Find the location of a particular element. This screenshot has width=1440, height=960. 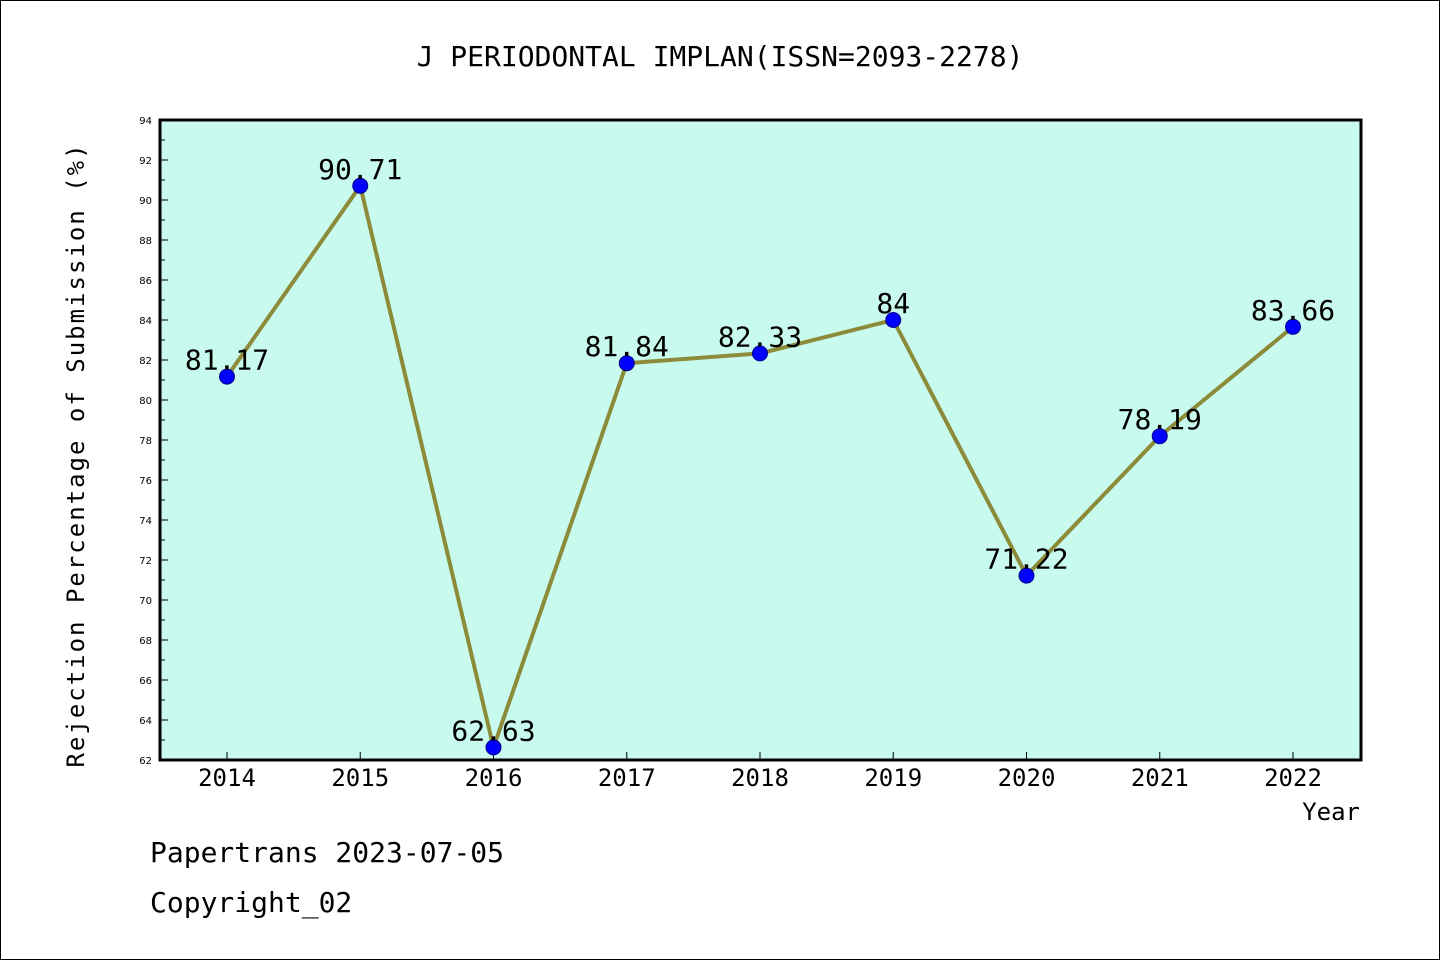

y-tick-label: 84 is located at coordinates (145, 321).